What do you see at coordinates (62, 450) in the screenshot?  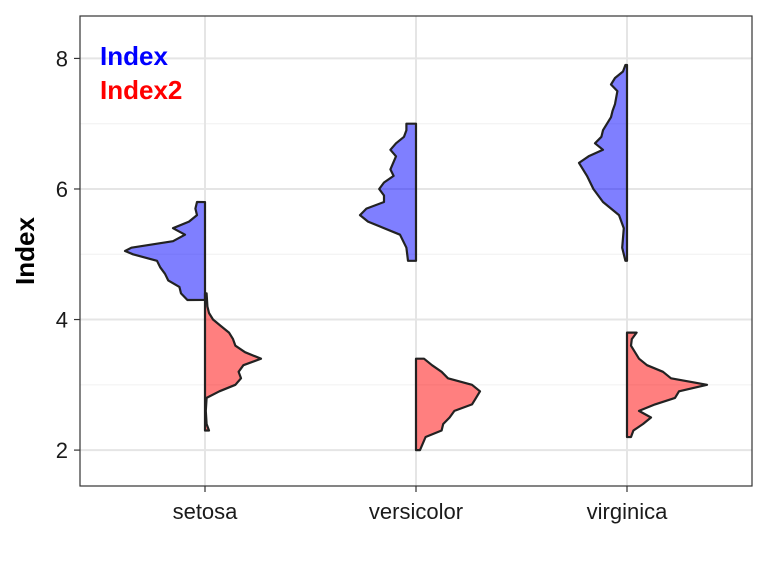 I see `y-tick-label: 2` at bounding box center [62, 450].